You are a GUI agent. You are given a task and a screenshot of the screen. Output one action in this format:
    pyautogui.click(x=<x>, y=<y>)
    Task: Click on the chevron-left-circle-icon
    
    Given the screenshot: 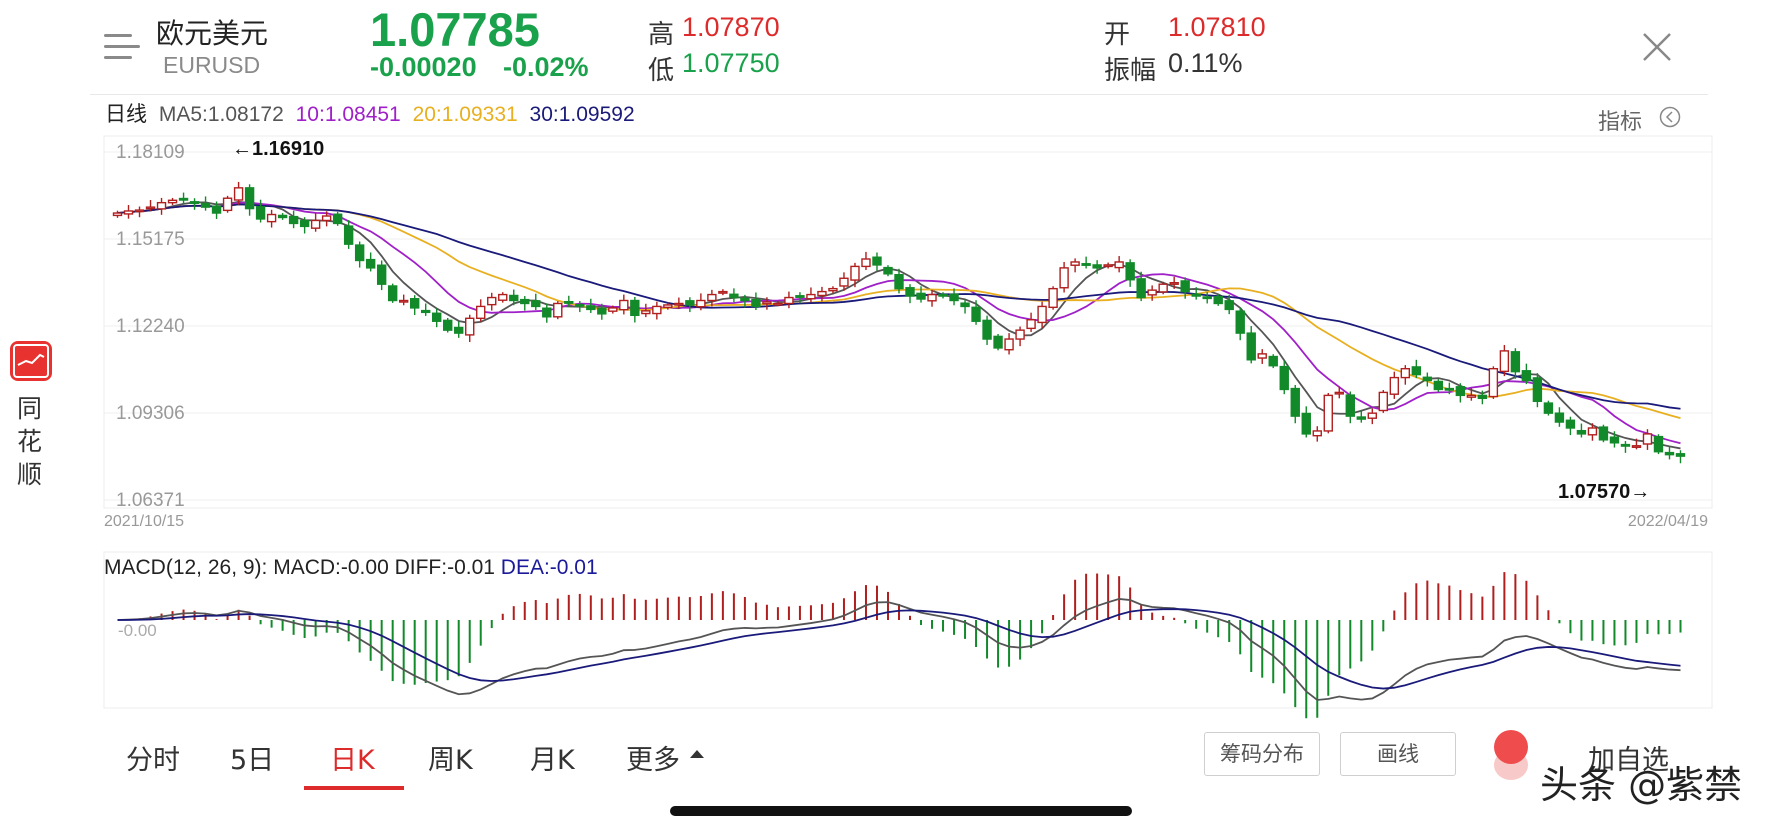 What is the action you would take?
    pyautogui.click(x=1670, y=117)
    